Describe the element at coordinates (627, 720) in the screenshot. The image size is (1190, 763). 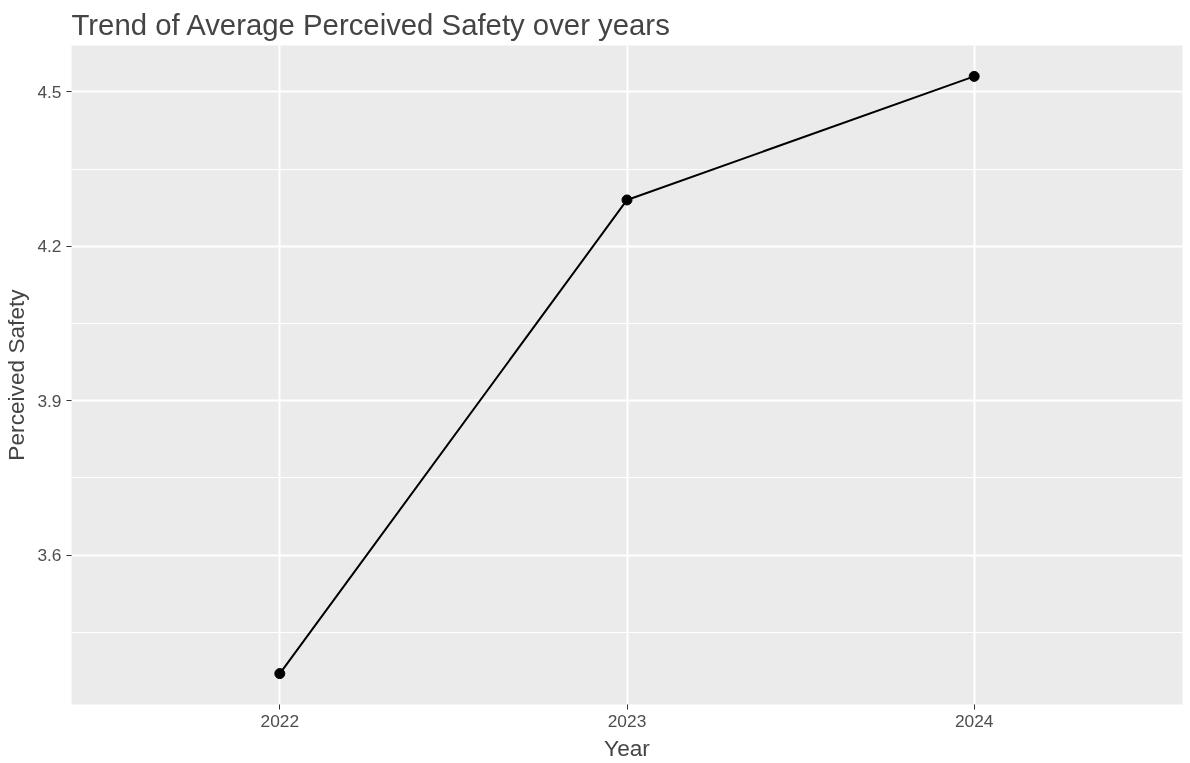
I see `x-tick-label: 2023` at that location.